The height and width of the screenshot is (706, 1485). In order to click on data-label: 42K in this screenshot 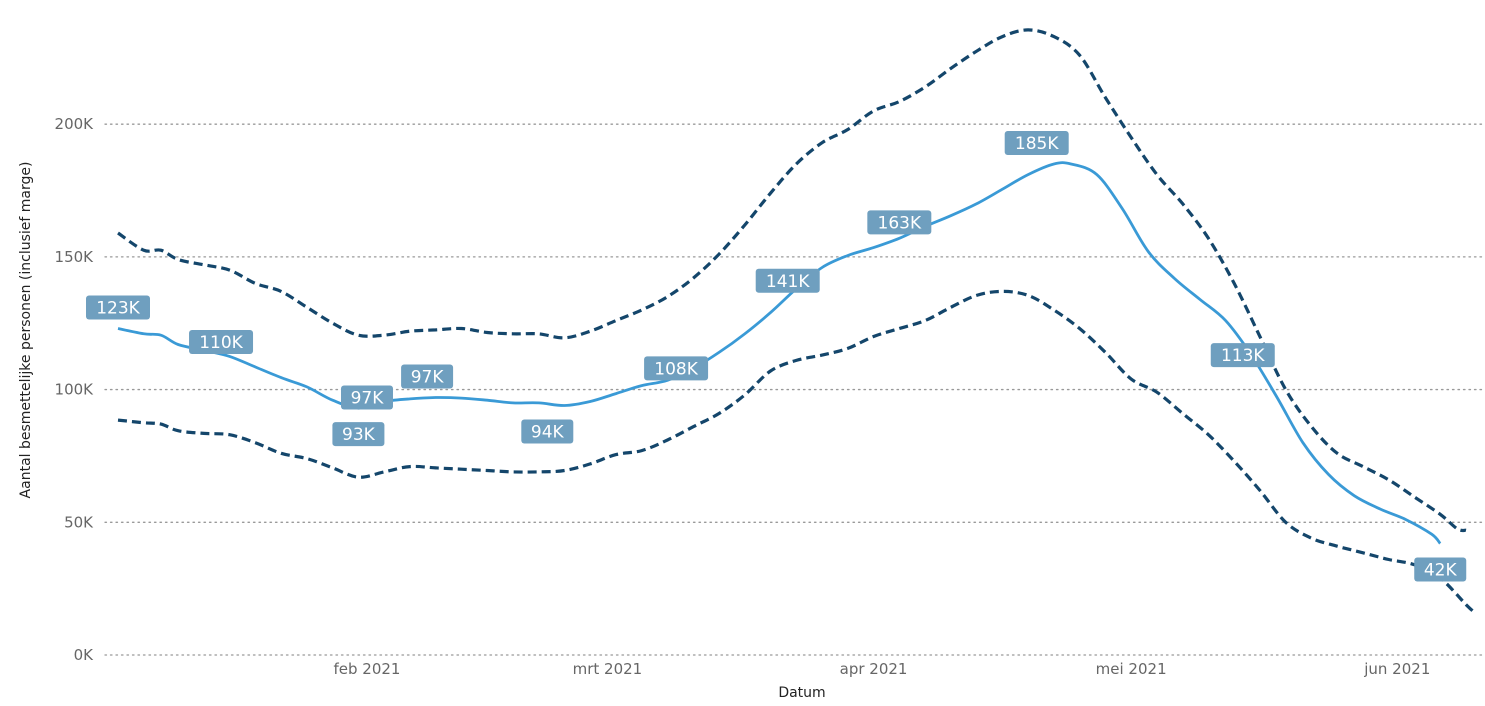, I will do `click(1440, 569)`.